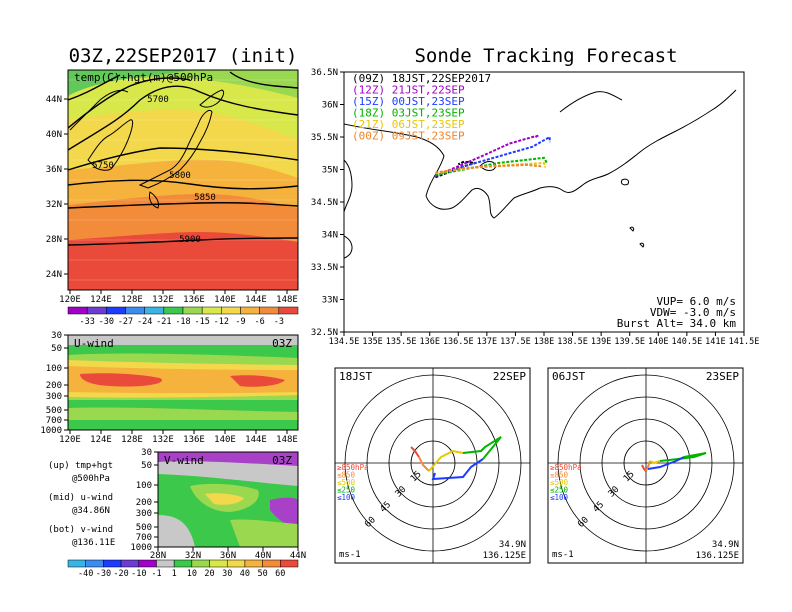  I want to click on x-tick-label: 137.5E, so click(515, 342).